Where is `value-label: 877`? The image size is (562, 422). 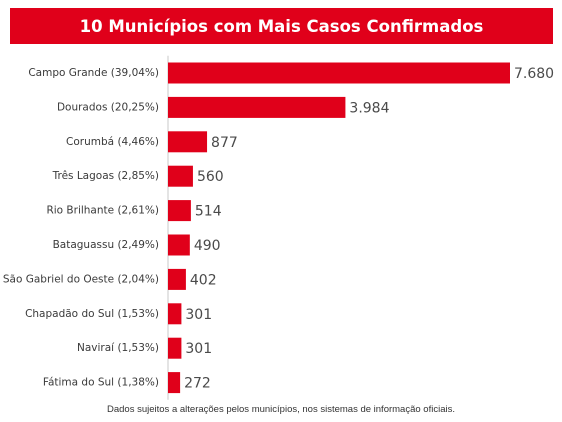 value-label: 877 is located at coordinates (224, 143).